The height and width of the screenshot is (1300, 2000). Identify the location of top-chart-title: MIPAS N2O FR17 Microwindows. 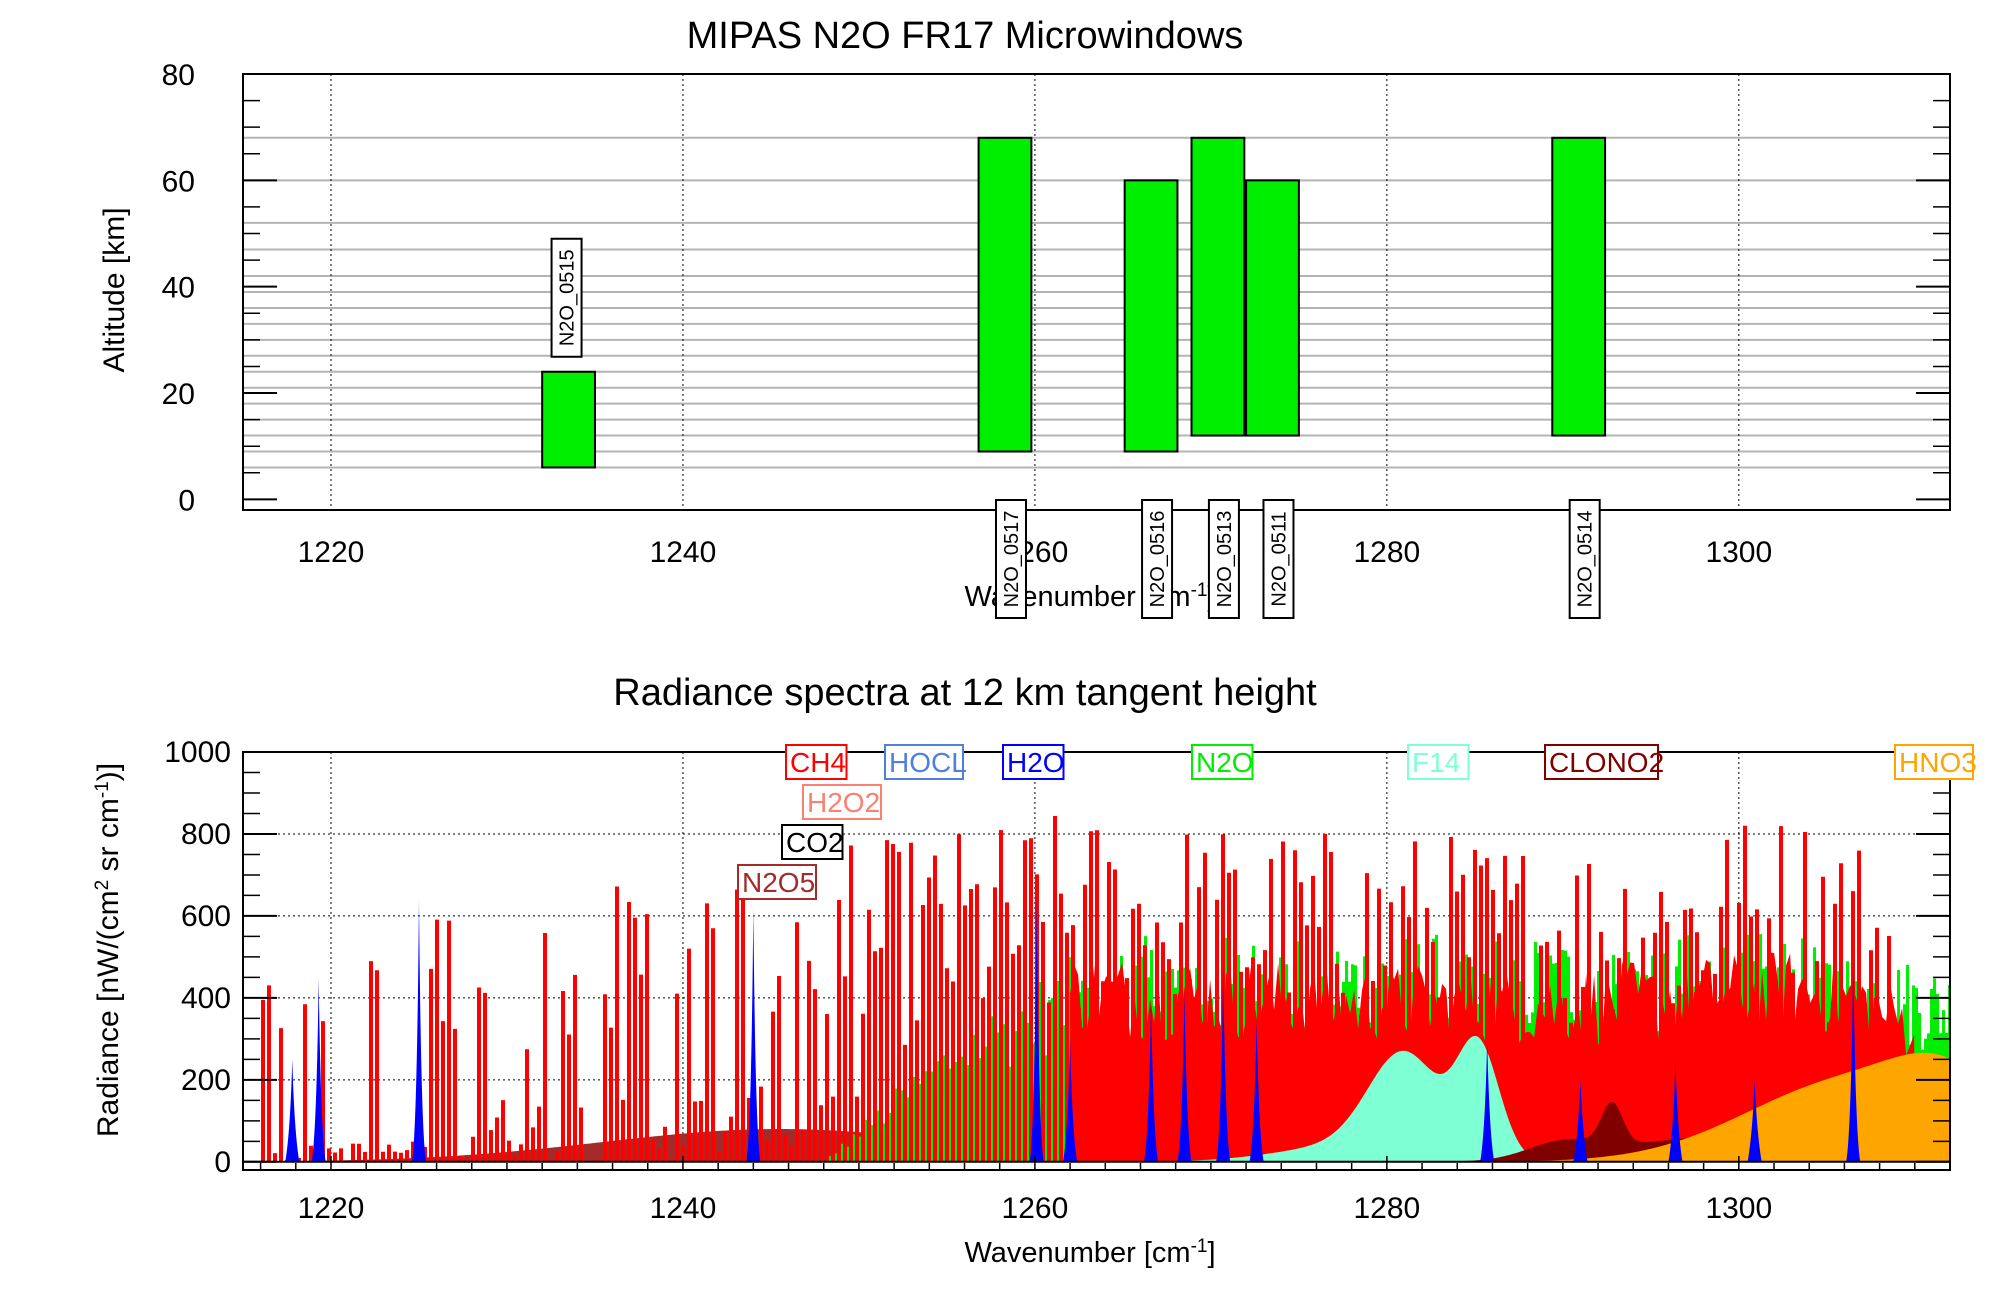
(965, 36).